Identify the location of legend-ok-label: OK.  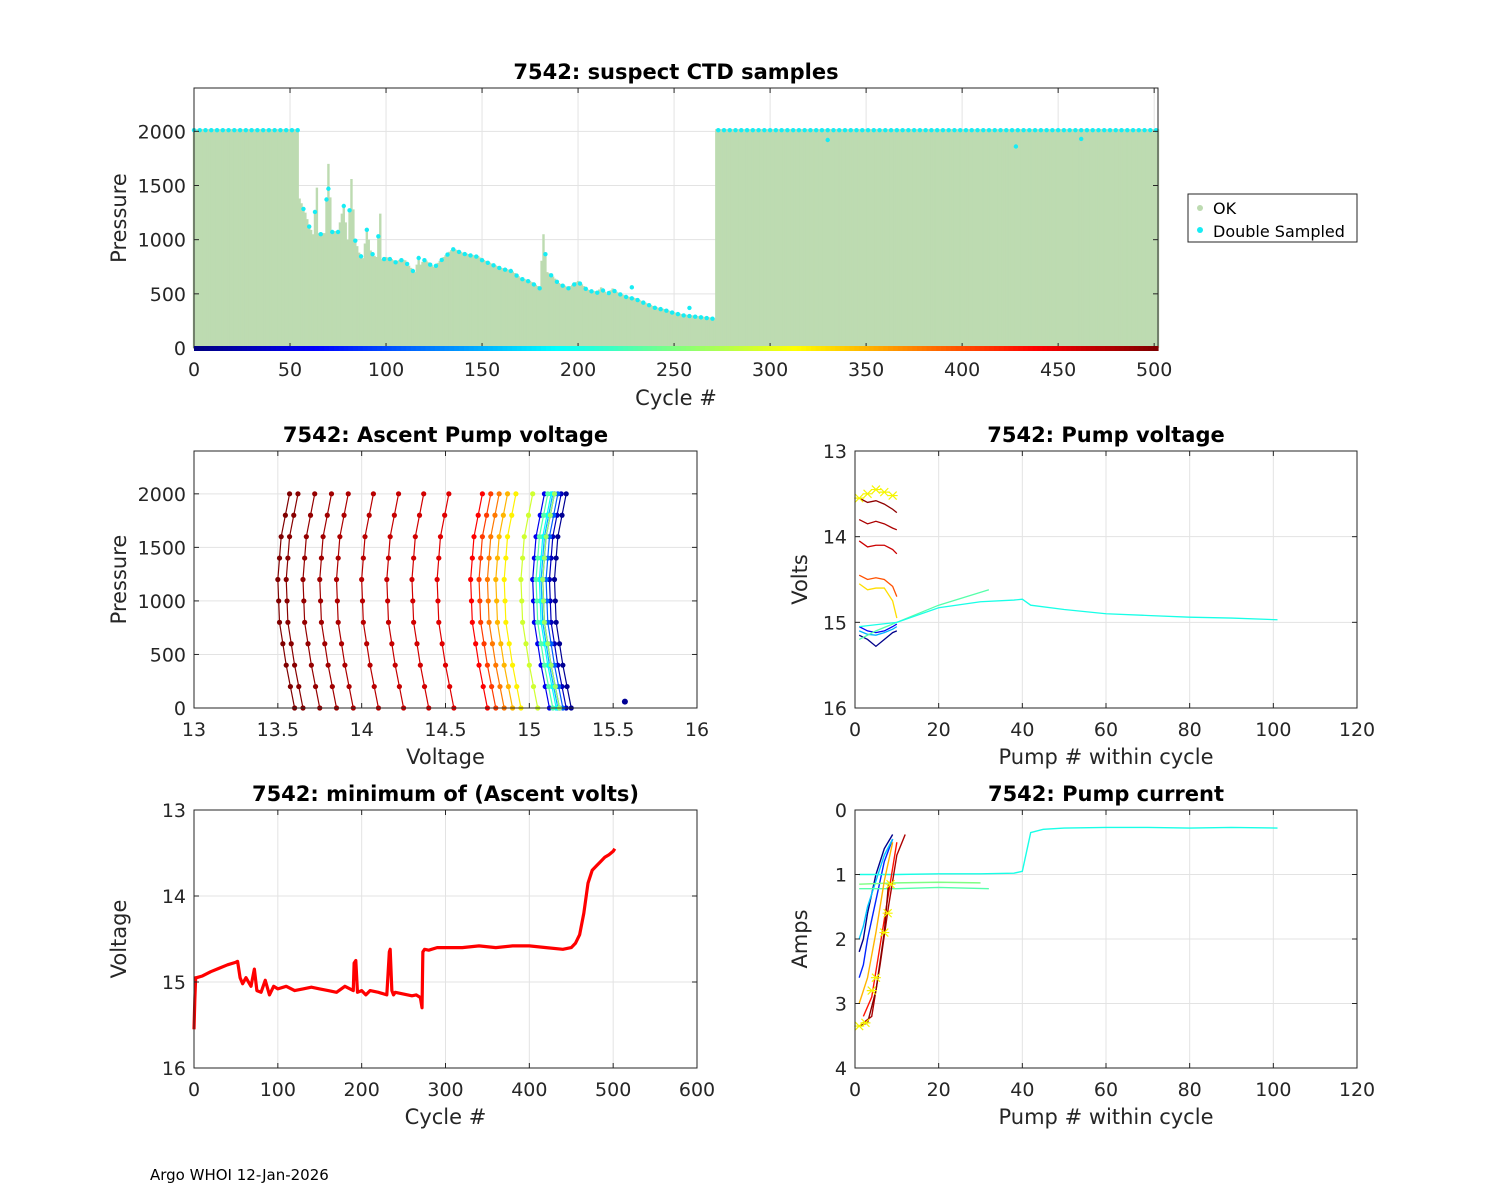
(1225, 208).